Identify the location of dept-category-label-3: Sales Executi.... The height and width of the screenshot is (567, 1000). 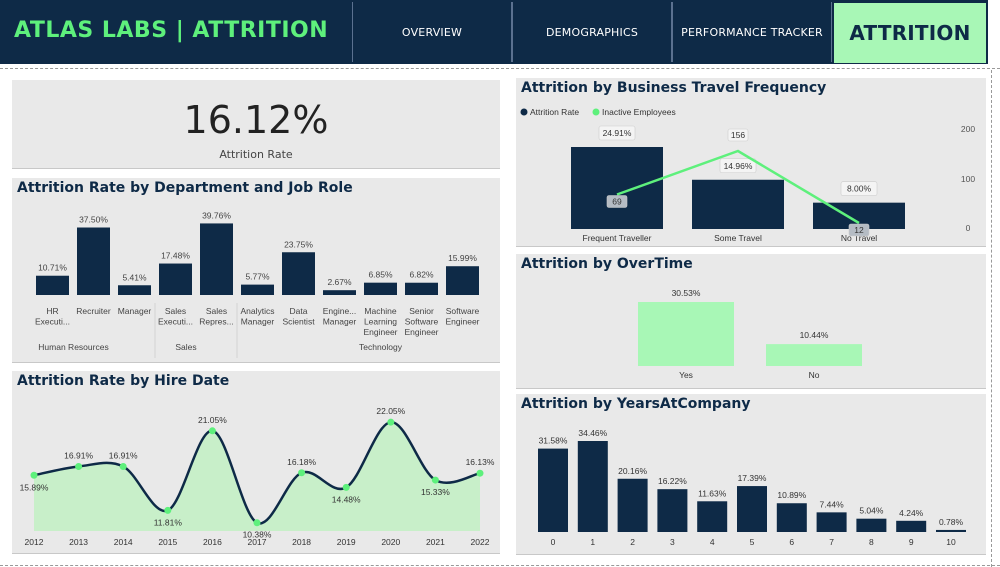
(175, 316).